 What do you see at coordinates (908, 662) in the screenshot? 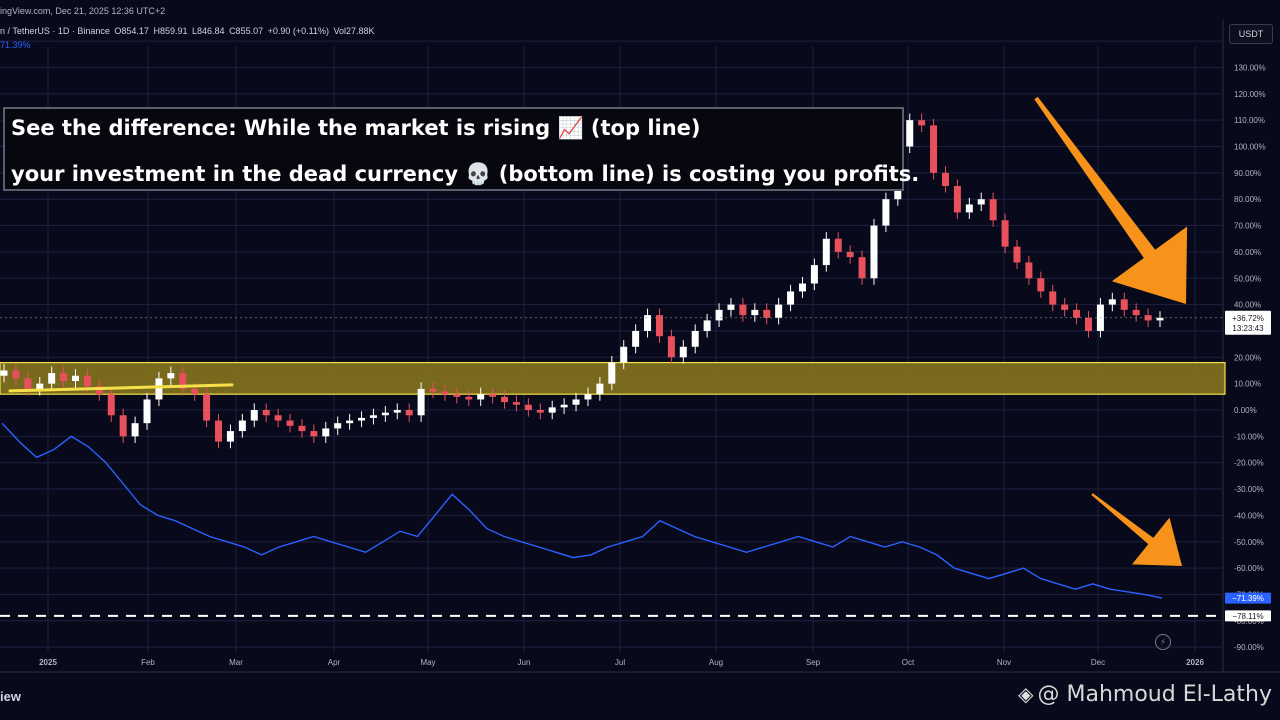
I see `x-tick-label: Oct` at bounding box center [908, 662].